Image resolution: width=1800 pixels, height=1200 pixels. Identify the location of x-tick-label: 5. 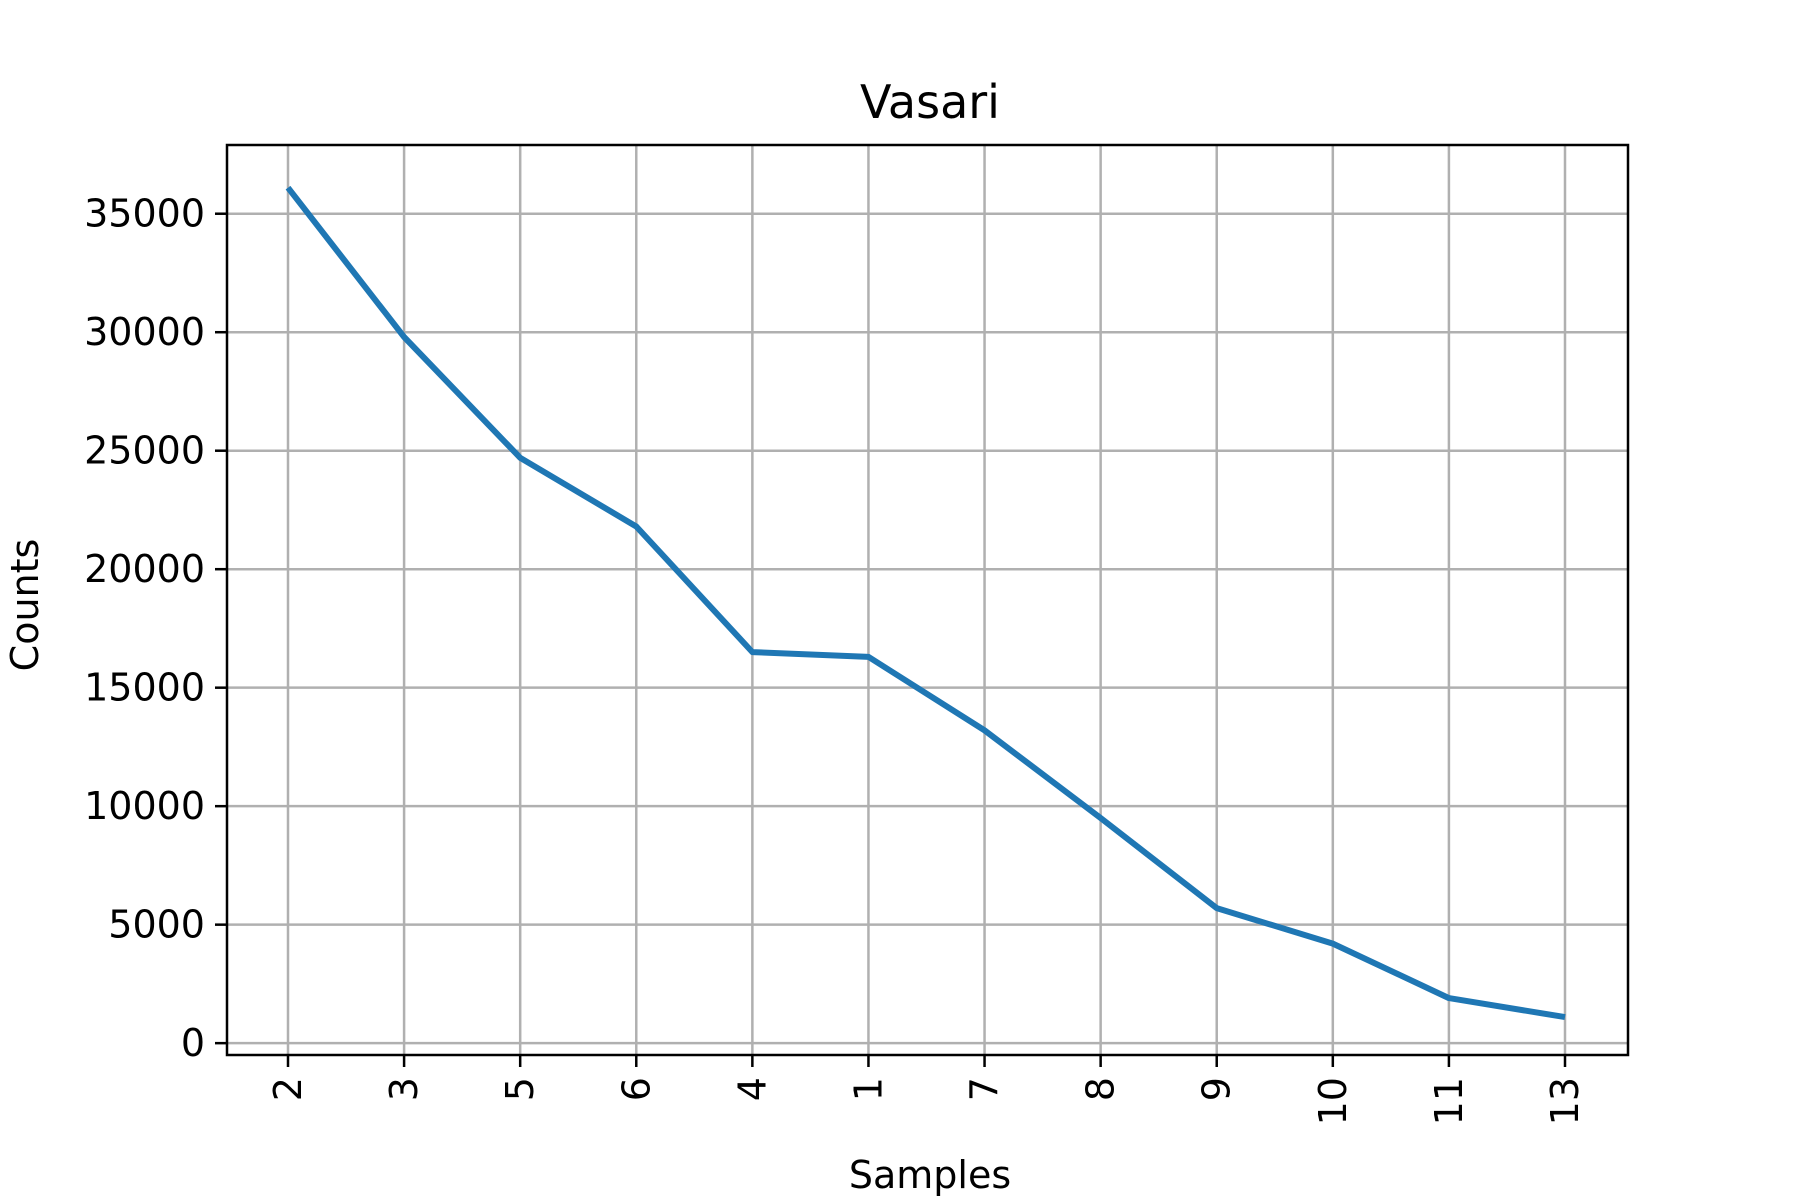
(520, 1089).